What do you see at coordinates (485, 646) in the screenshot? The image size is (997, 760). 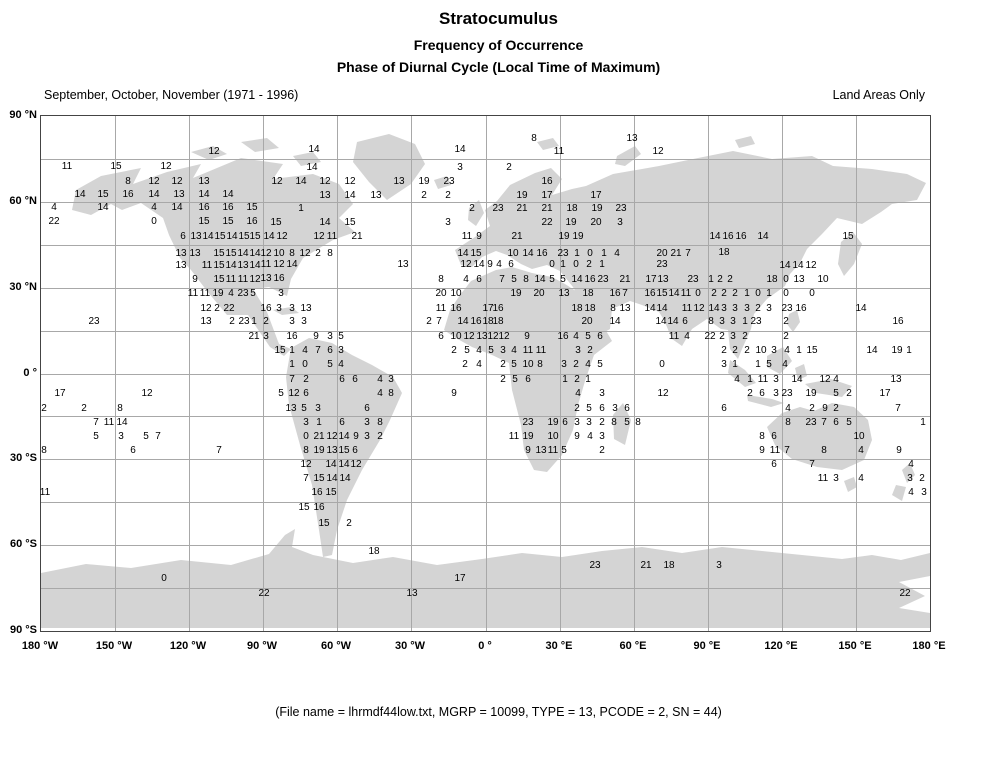 I see `x-tick-label: 0 °` at bounding box center [485, 646].